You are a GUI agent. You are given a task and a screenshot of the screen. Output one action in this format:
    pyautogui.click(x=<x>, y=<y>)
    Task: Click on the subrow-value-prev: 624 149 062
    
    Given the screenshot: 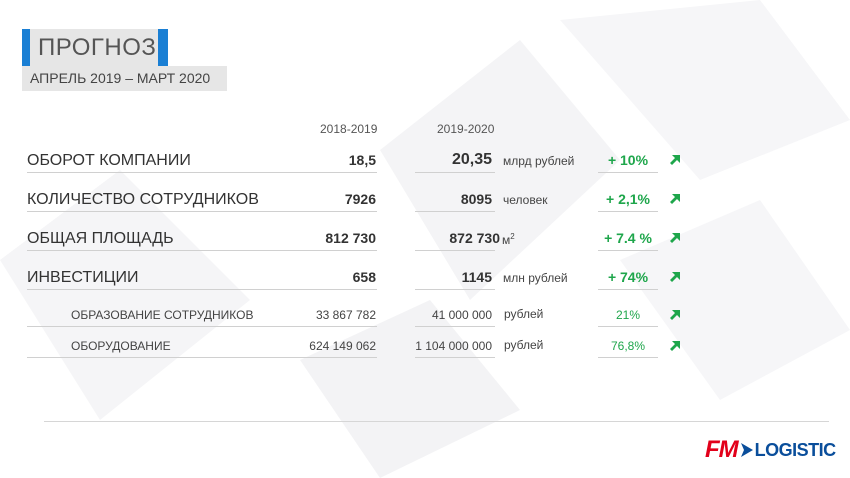 What is the action you would take?
    pyautogui.click(x=342, y=346)
    